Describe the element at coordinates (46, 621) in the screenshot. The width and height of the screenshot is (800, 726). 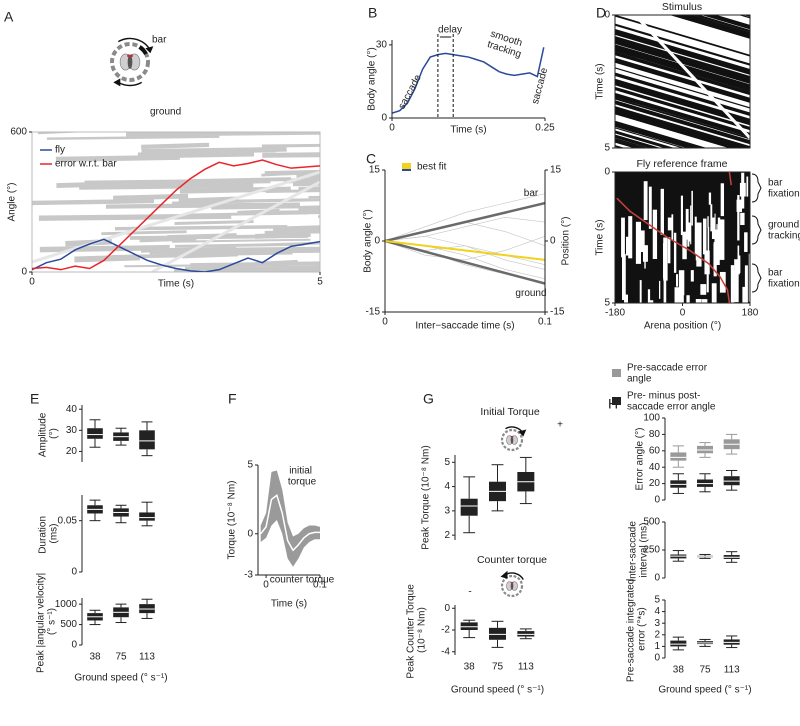
I see `y-axis-label: Peak |angular velocity| (° s⁻¹)` at that location.